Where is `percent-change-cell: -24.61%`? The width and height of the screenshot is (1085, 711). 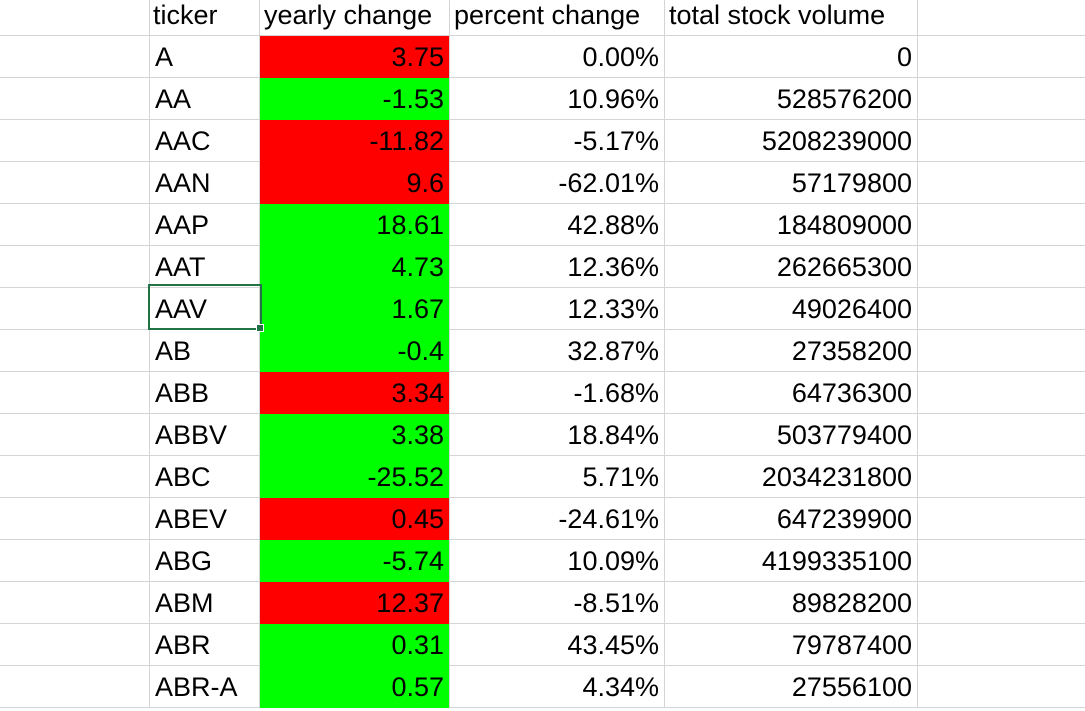
percent-change-cell: -24.61% is located at coordinates (557, 519).